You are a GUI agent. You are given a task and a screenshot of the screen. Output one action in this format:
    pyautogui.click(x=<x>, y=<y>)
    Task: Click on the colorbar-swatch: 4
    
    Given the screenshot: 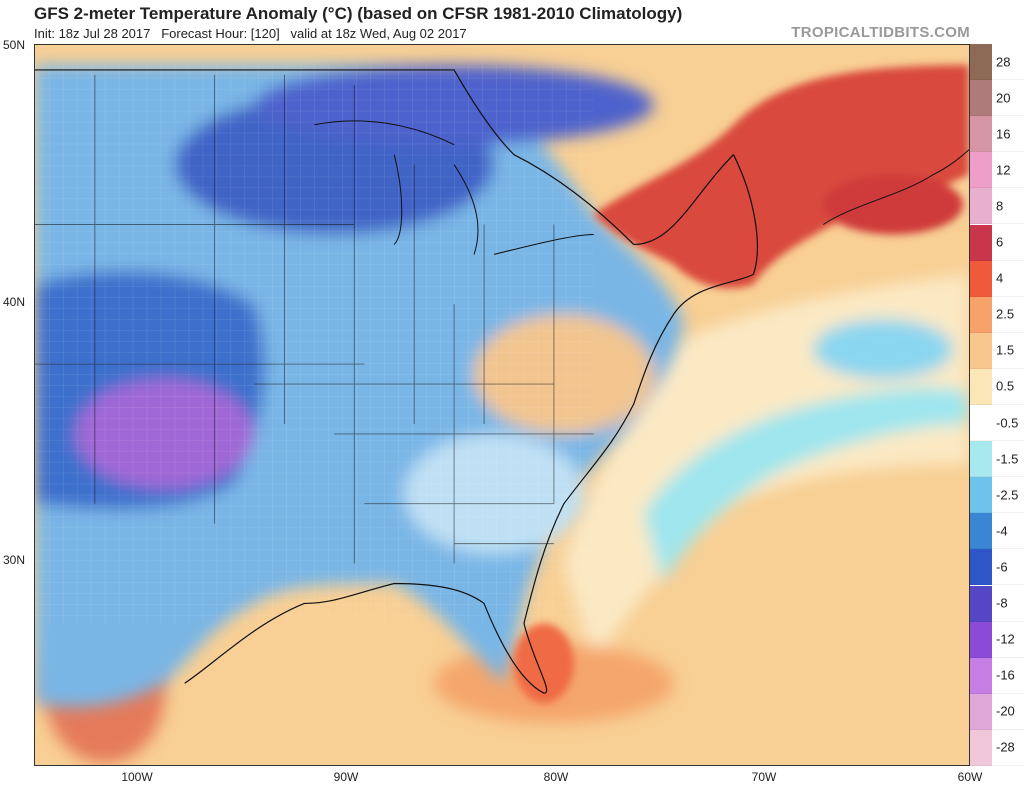 What is the action you would take?
    pyautogui.click(x=997, y=278)
    